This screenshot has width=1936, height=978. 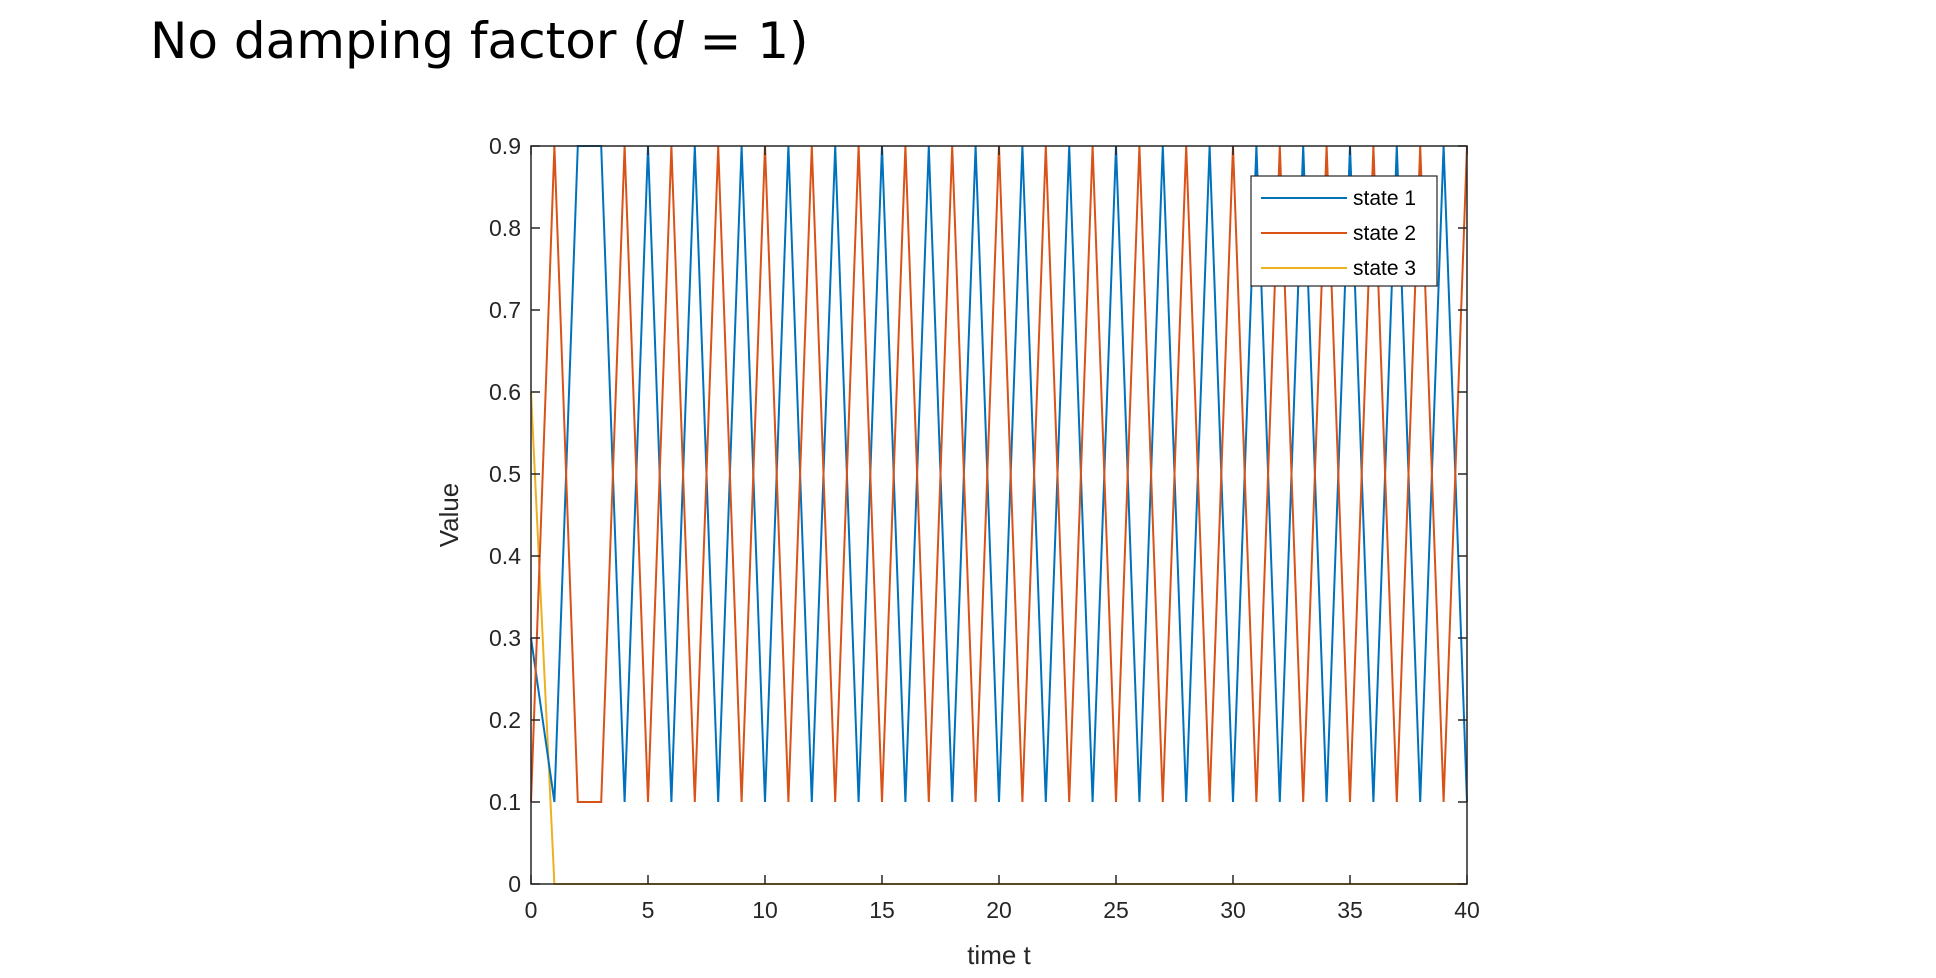 I want to click on y-tick-label: 0, so click(x=514, y=884).